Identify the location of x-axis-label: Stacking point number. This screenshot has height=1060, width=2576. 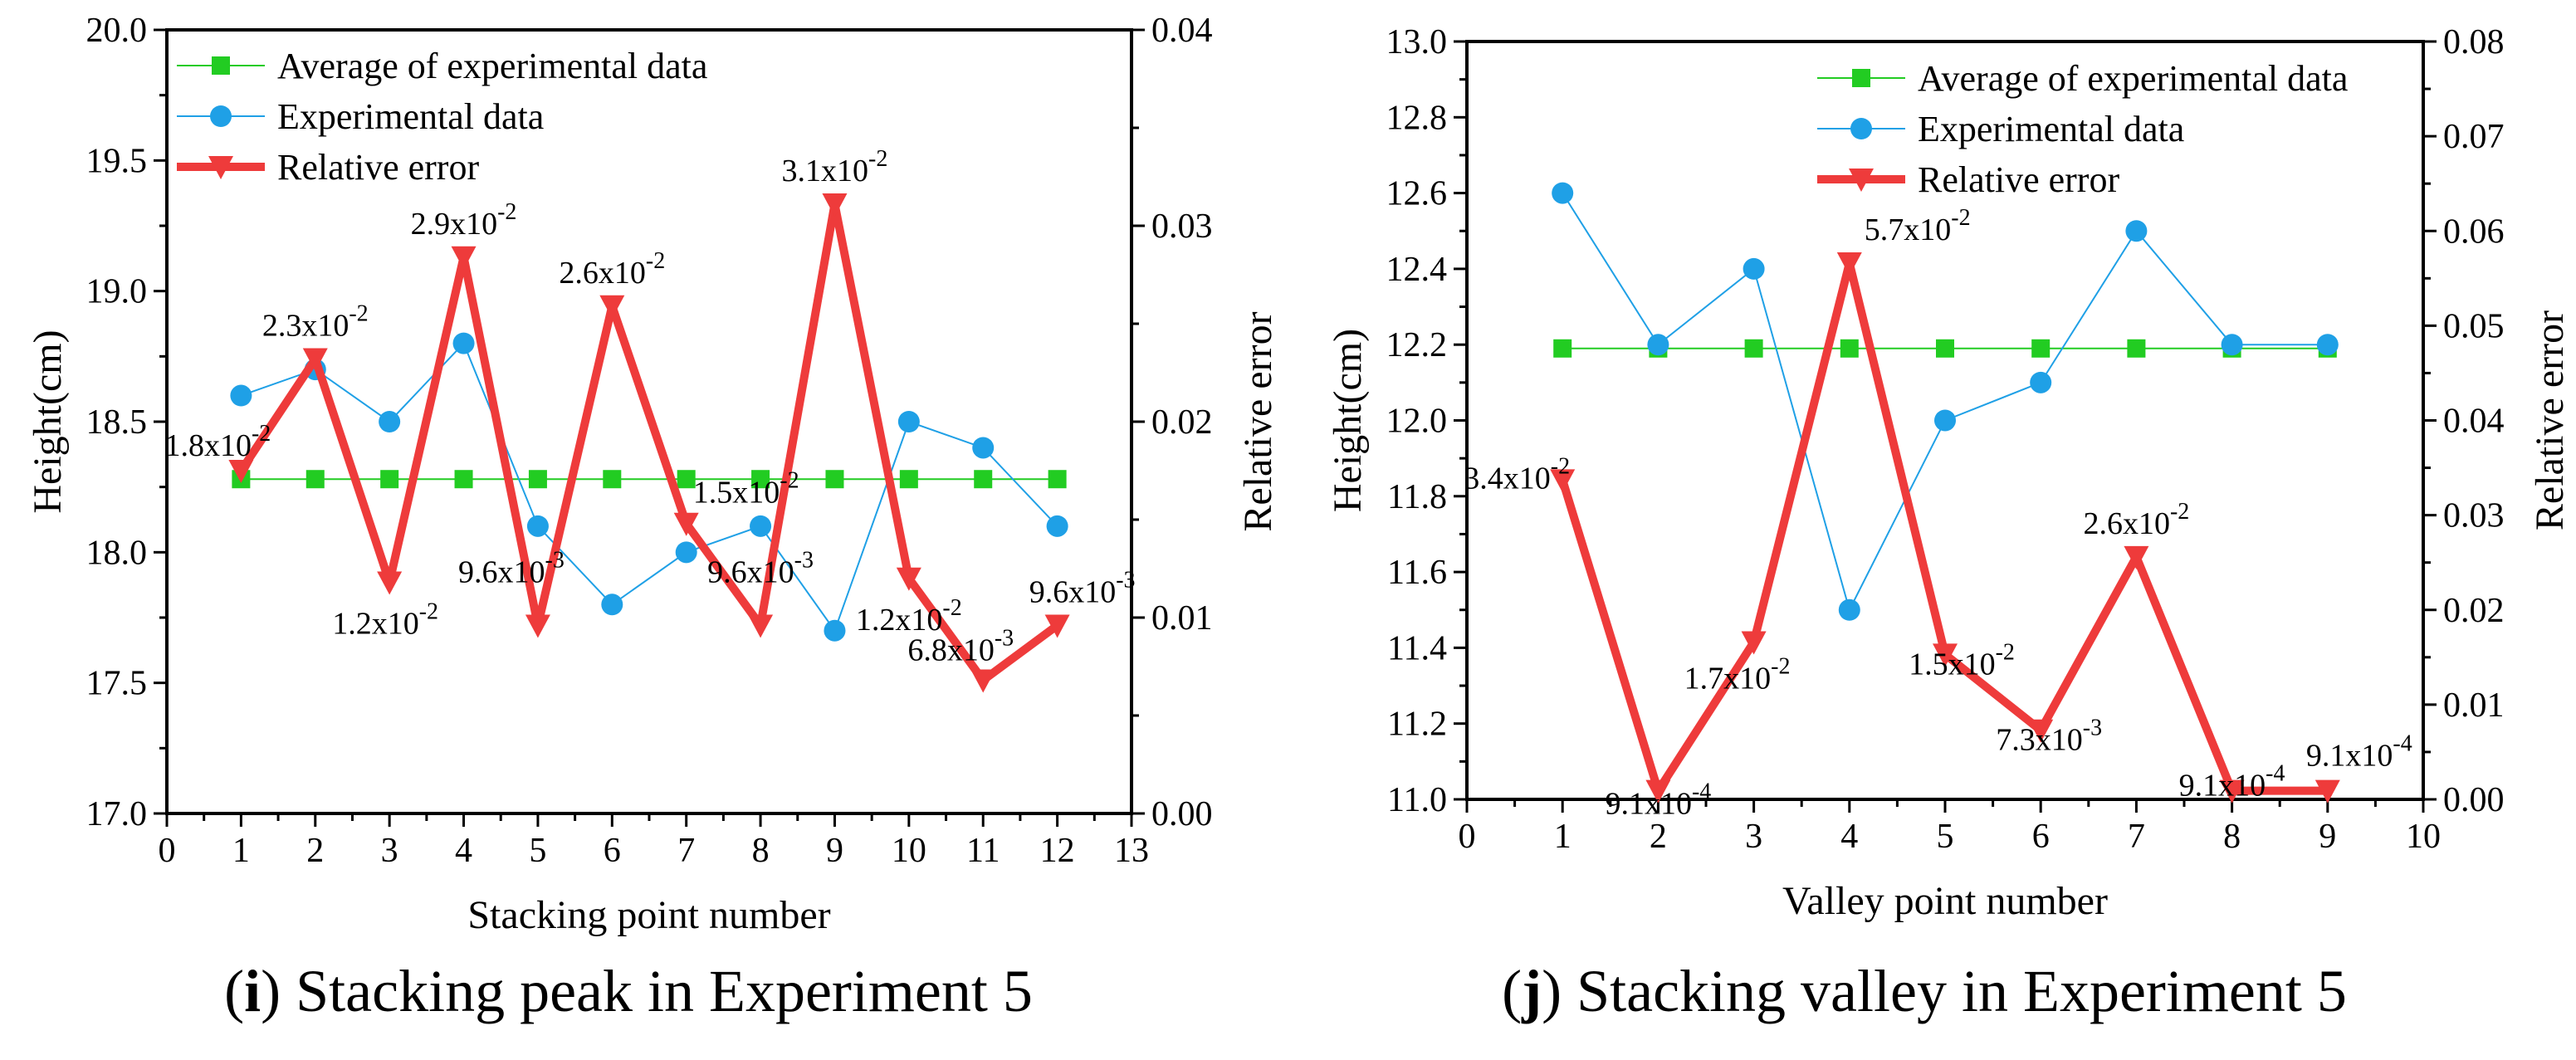
(648, 915).